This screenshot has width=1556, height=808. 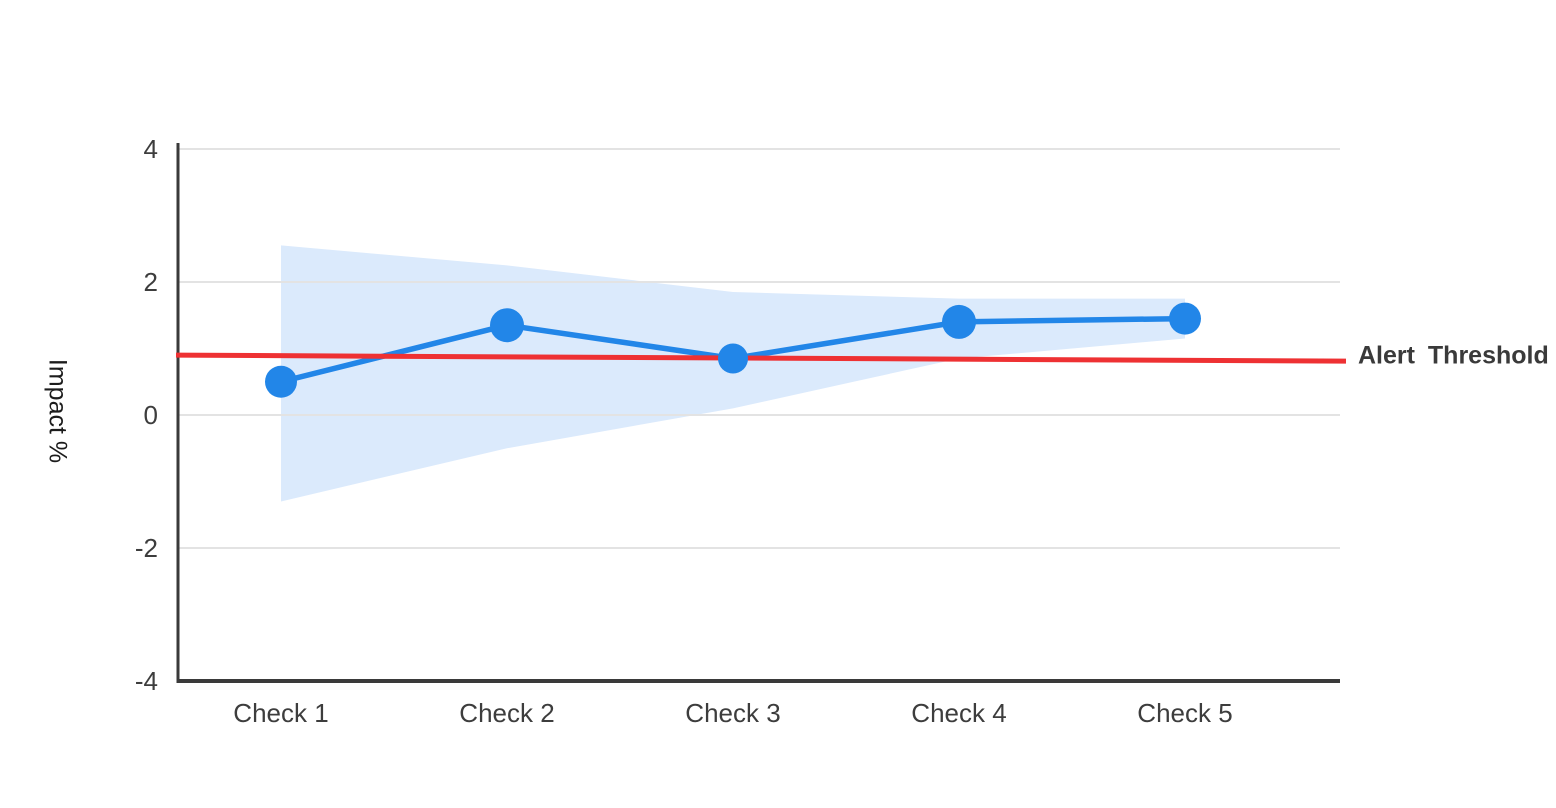 I want to click on y-tick-label: 0, so click(x=151, y=415).